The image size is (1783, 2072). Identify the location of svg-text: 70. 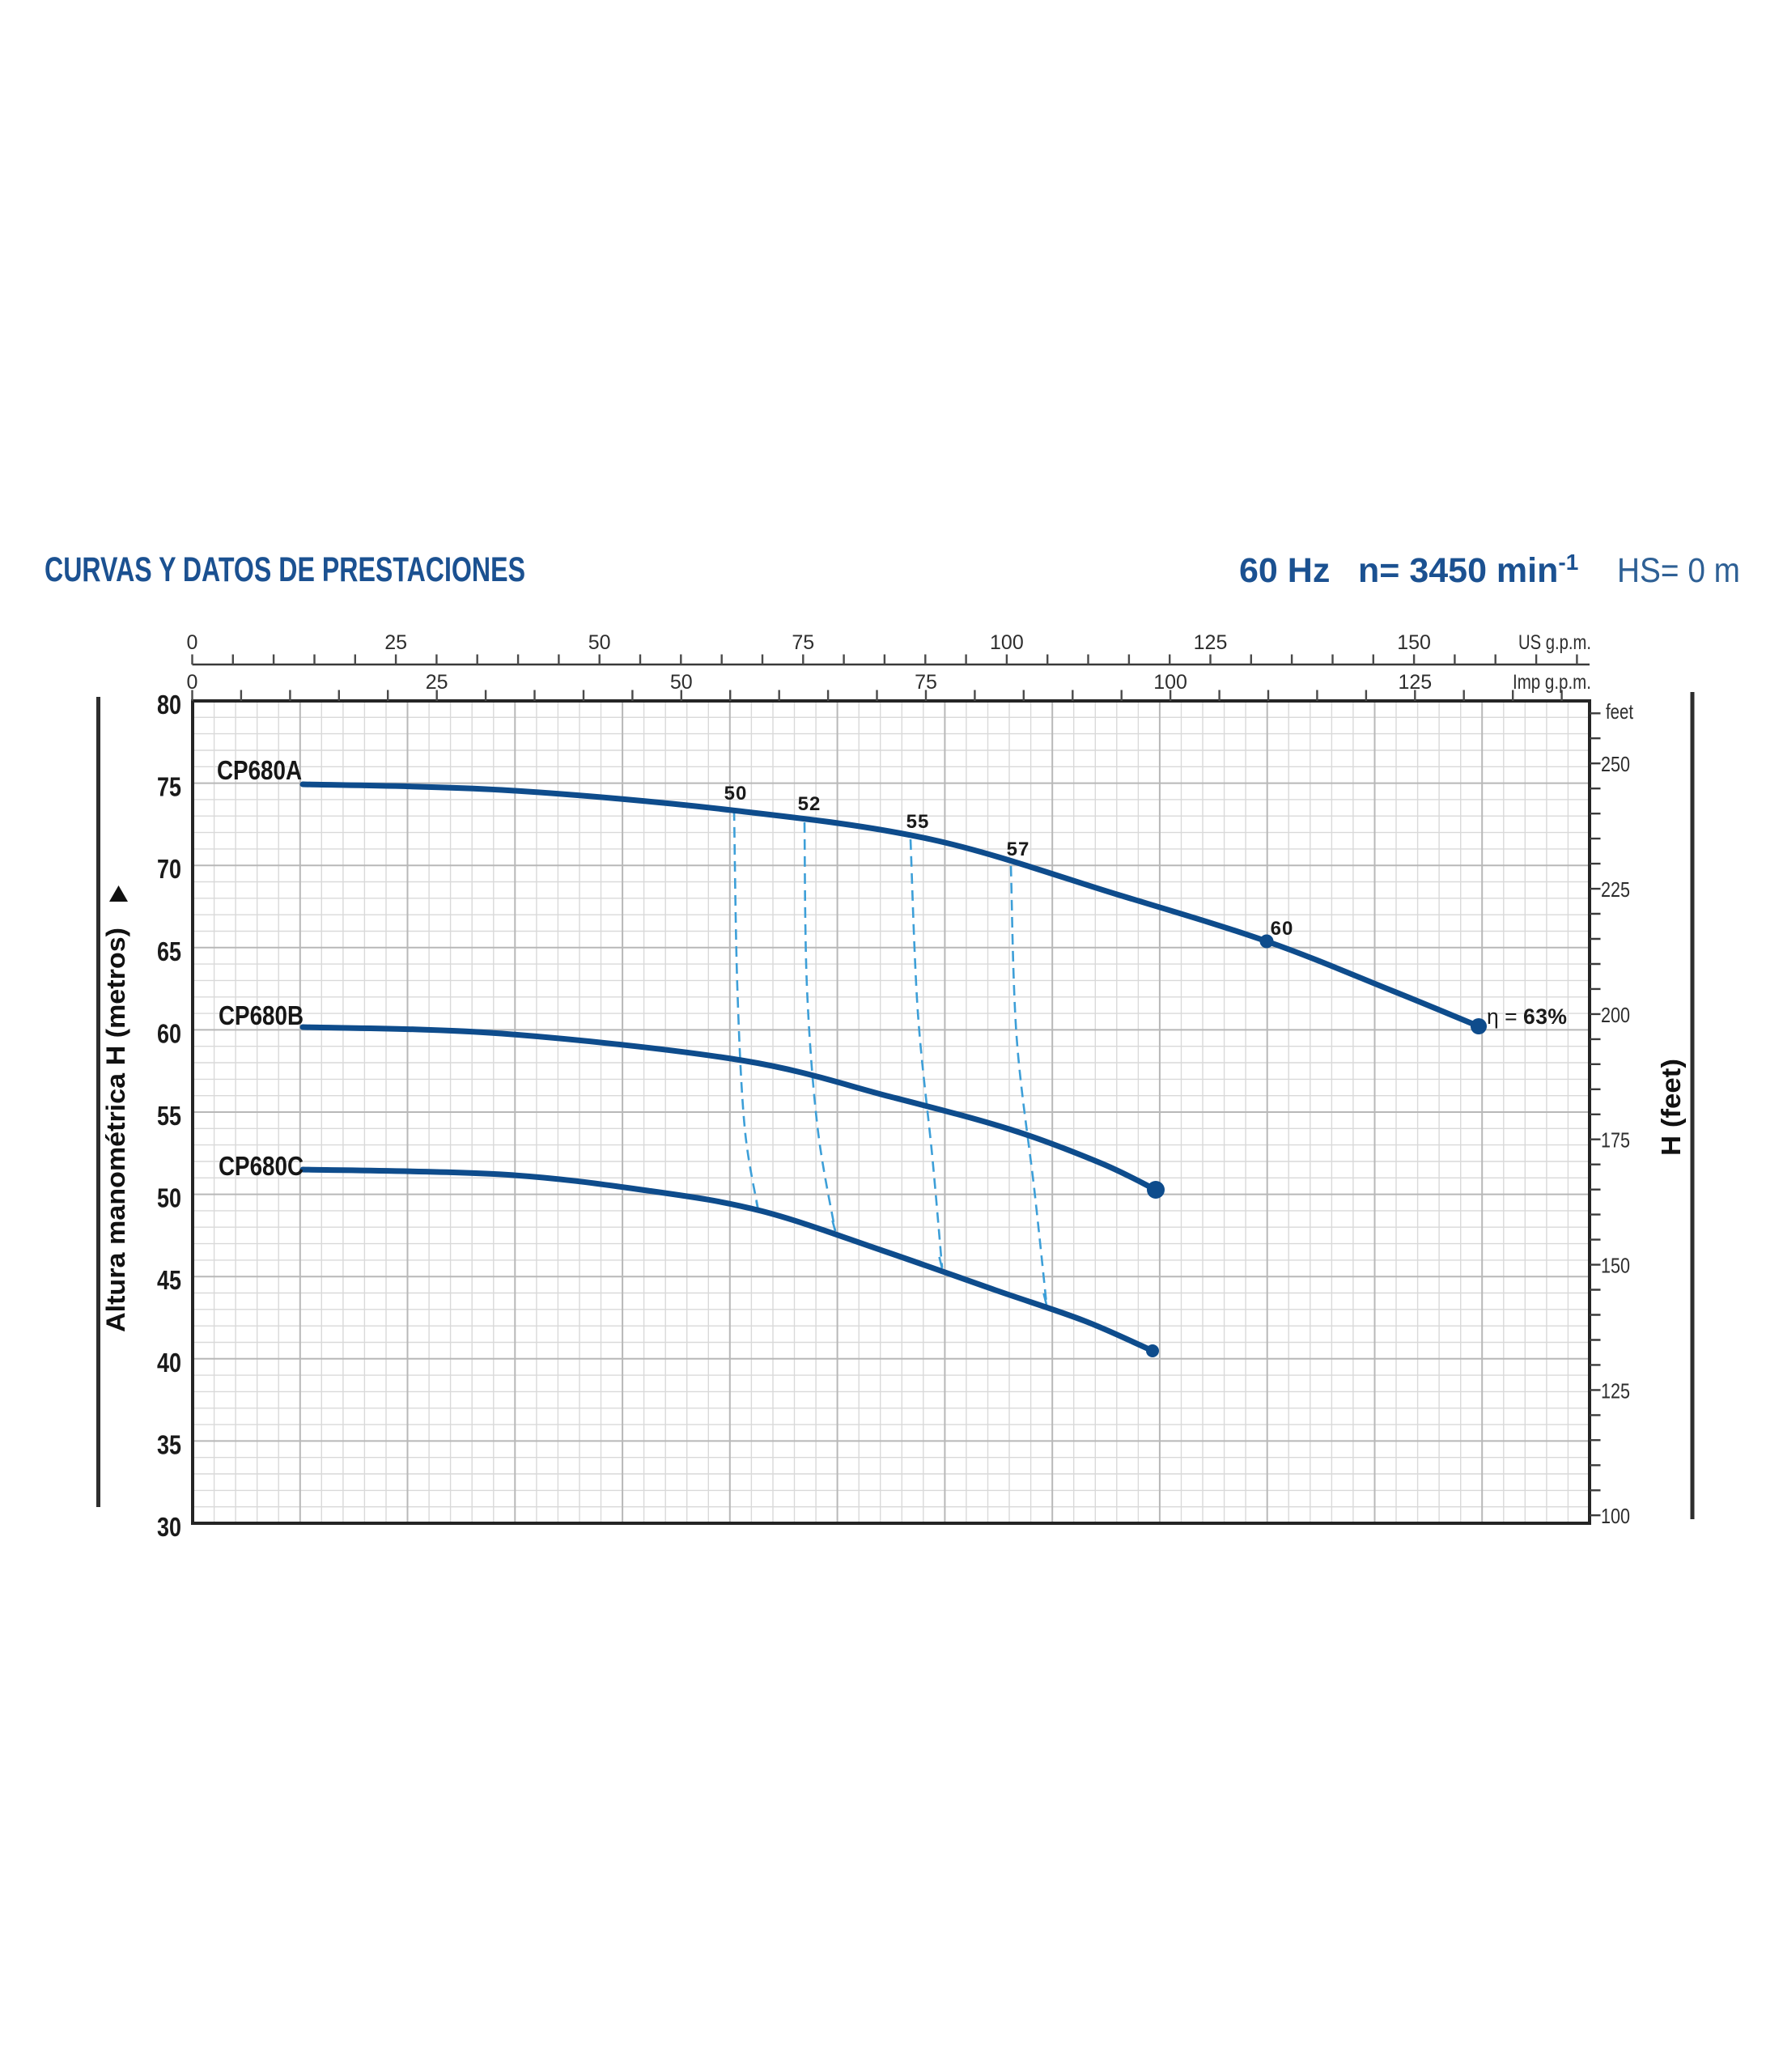
(169, 869).